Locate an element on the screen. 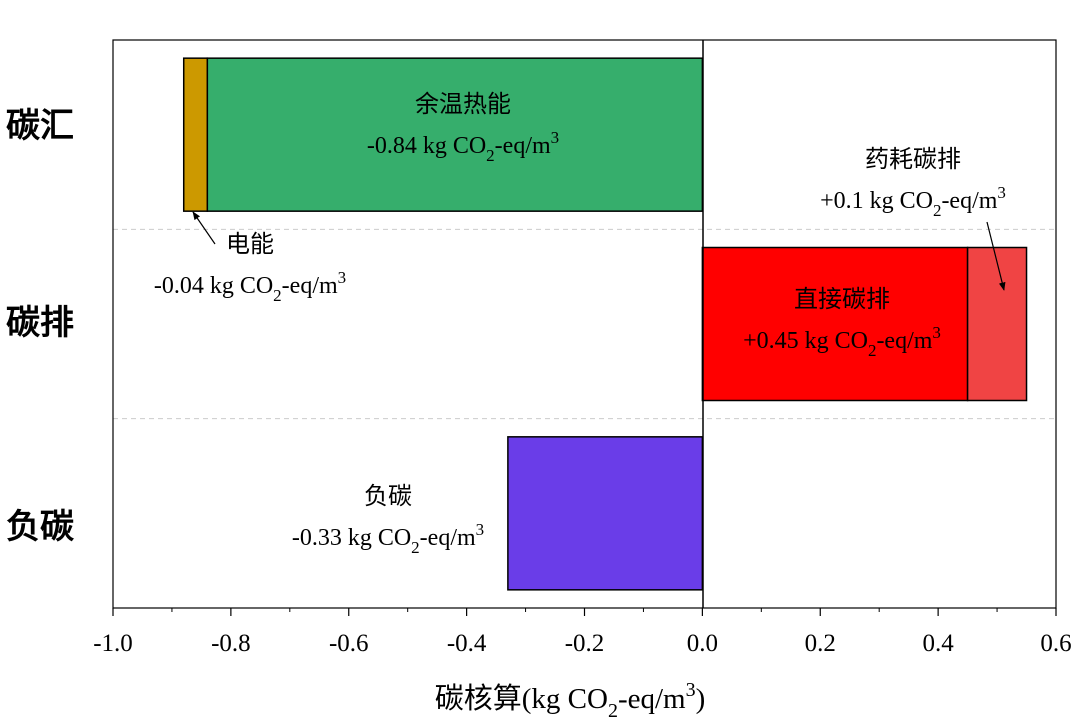 Image resolution: width=1080 pixels, height=728 pixels. bar-label-name: 负碳 is located at coordinates (388, 496).